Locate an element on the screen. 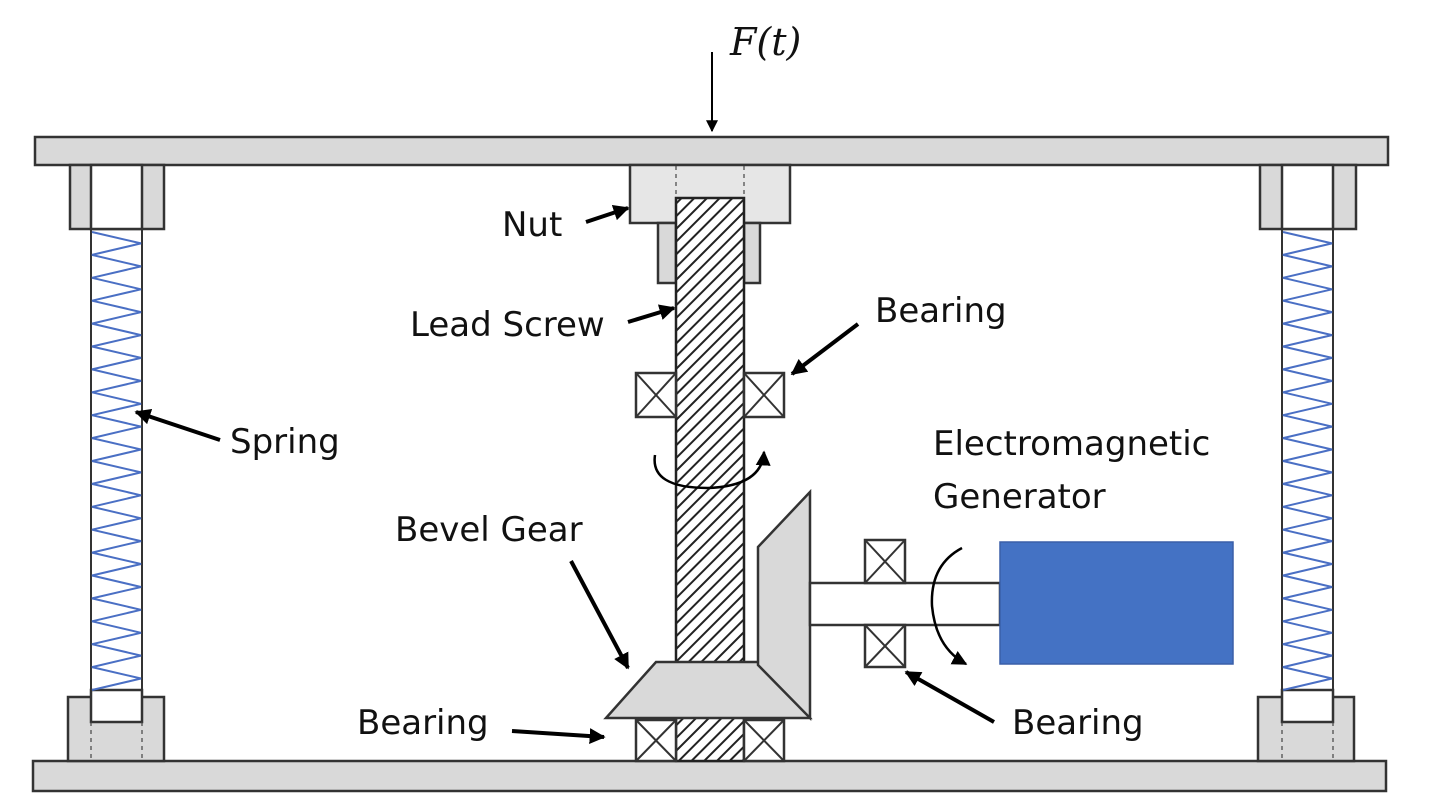  generator-shaft is located at coordinates (905, 604).